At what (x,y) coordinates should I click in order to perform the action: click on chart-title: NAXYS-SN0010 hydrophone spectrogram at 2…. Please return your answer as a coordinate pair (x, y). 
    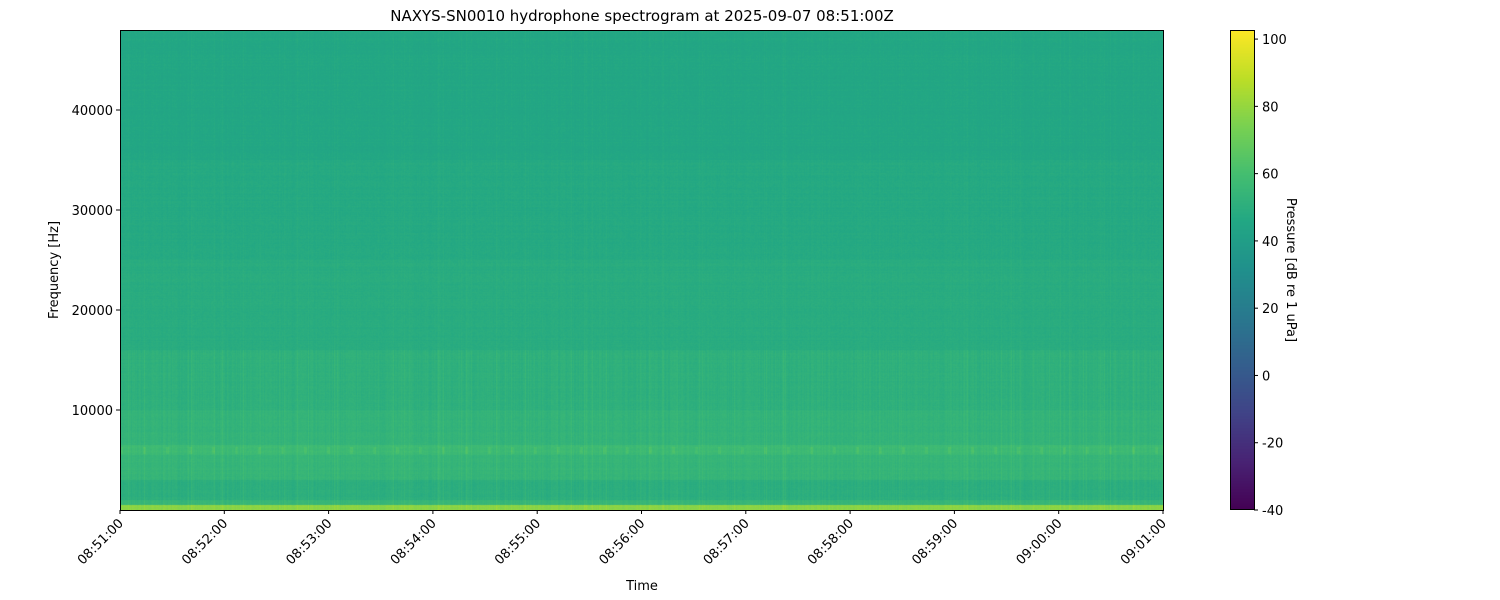
    Looking at the image, I should click on (642, 16).